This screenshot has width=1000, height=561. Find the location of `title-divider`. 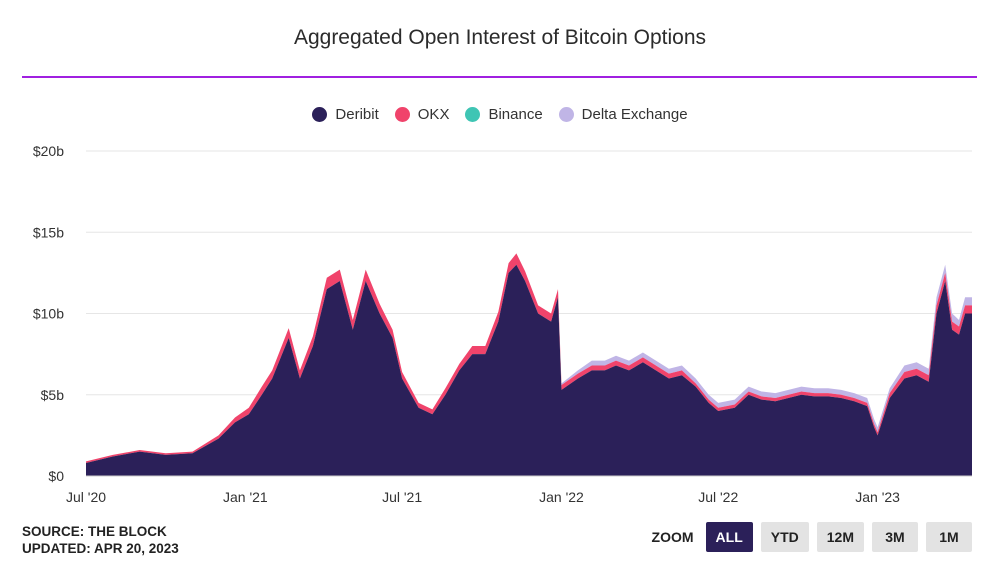

title-divider is located at coordinates (499, 77).